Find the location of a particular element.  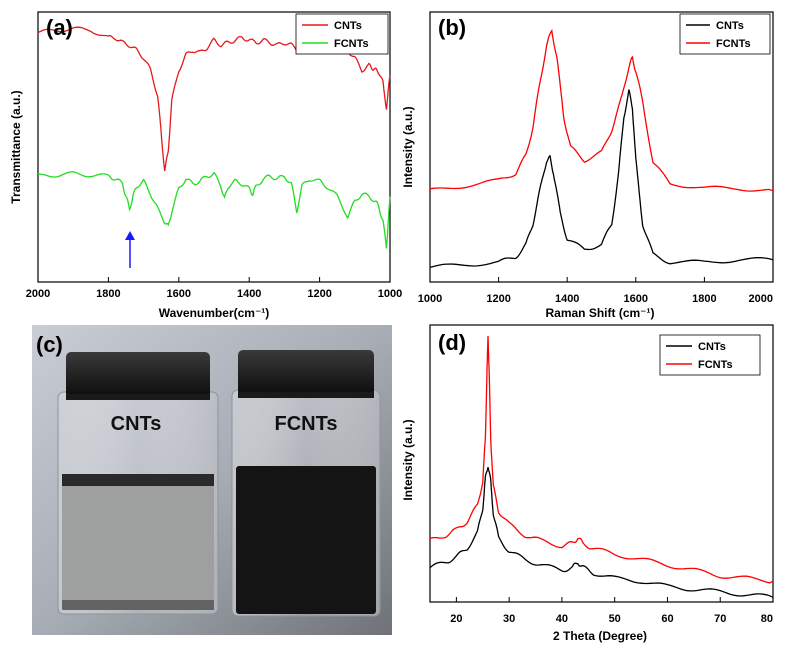

vial-cnts-sediment is located at coordinates (138, 605).